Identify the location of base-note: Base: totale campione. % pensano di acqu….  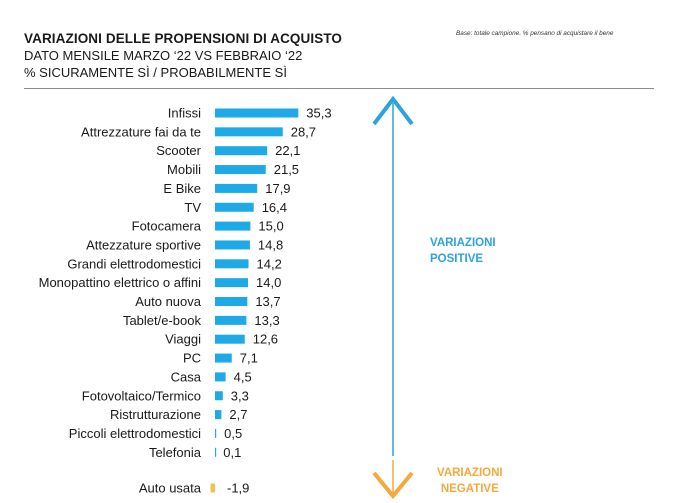
(535, 33).